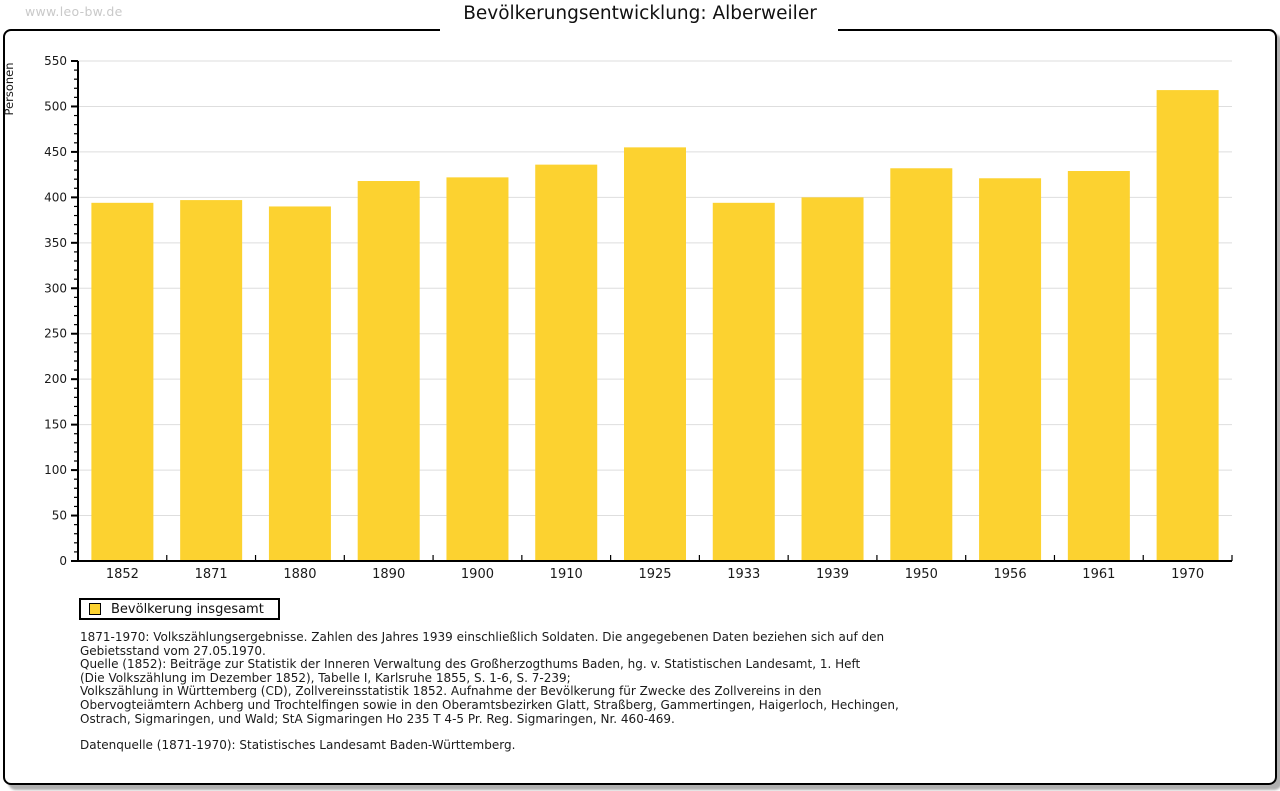  I want to click on y-tick-label: 0, so click(63, 561).